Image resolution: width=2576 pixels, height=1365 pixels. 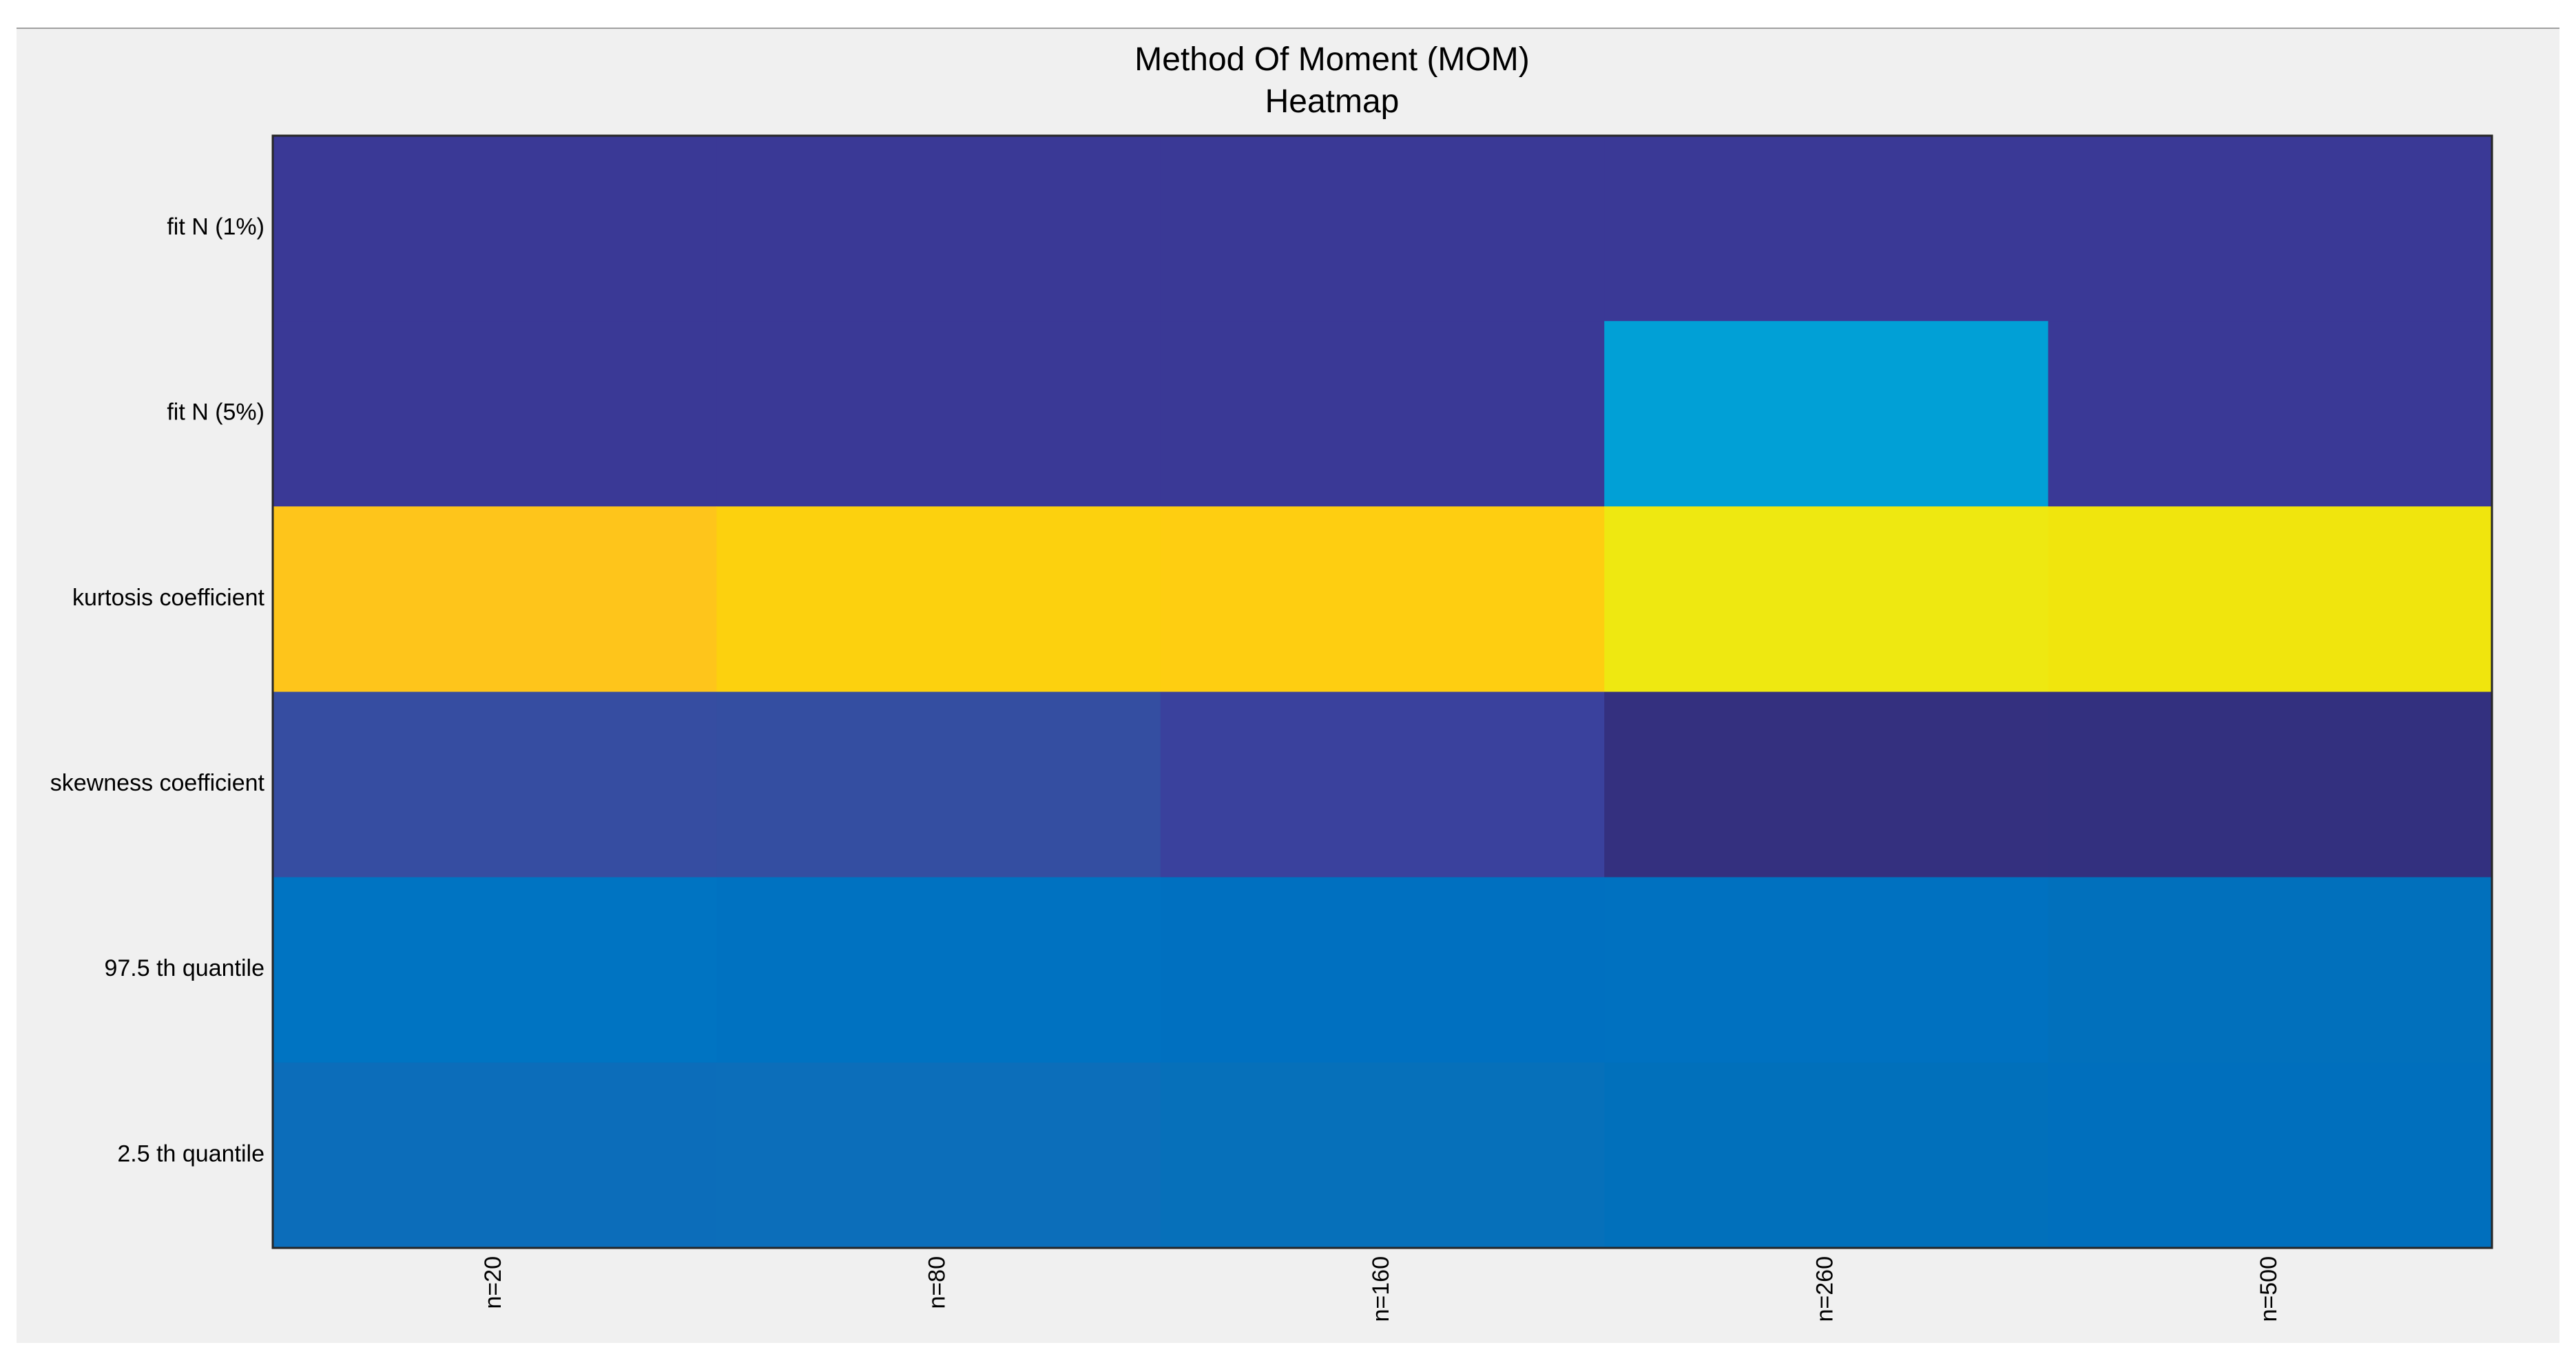 What do you see at coordinates (216, 412) in the screenshot?
I see `y-tick-label: fit N (5%)` at bounding box center [216, 412].